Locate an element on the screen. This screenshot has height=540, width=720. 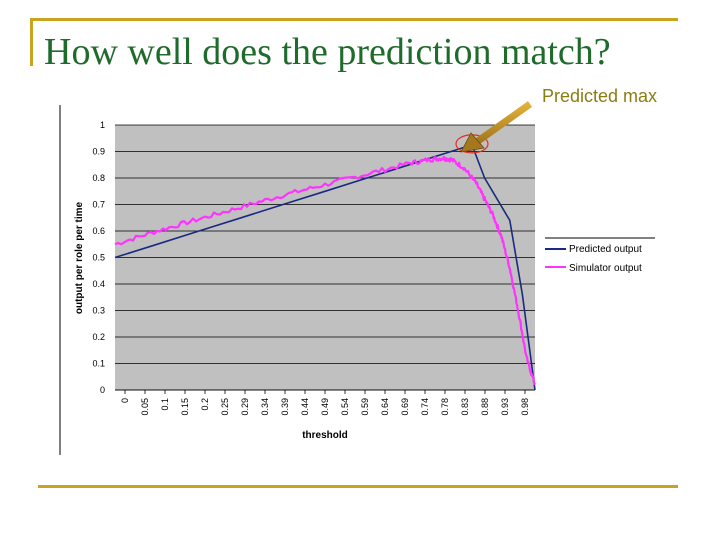
y-tick-label: 0.6 is located at coordinates (98, 231).